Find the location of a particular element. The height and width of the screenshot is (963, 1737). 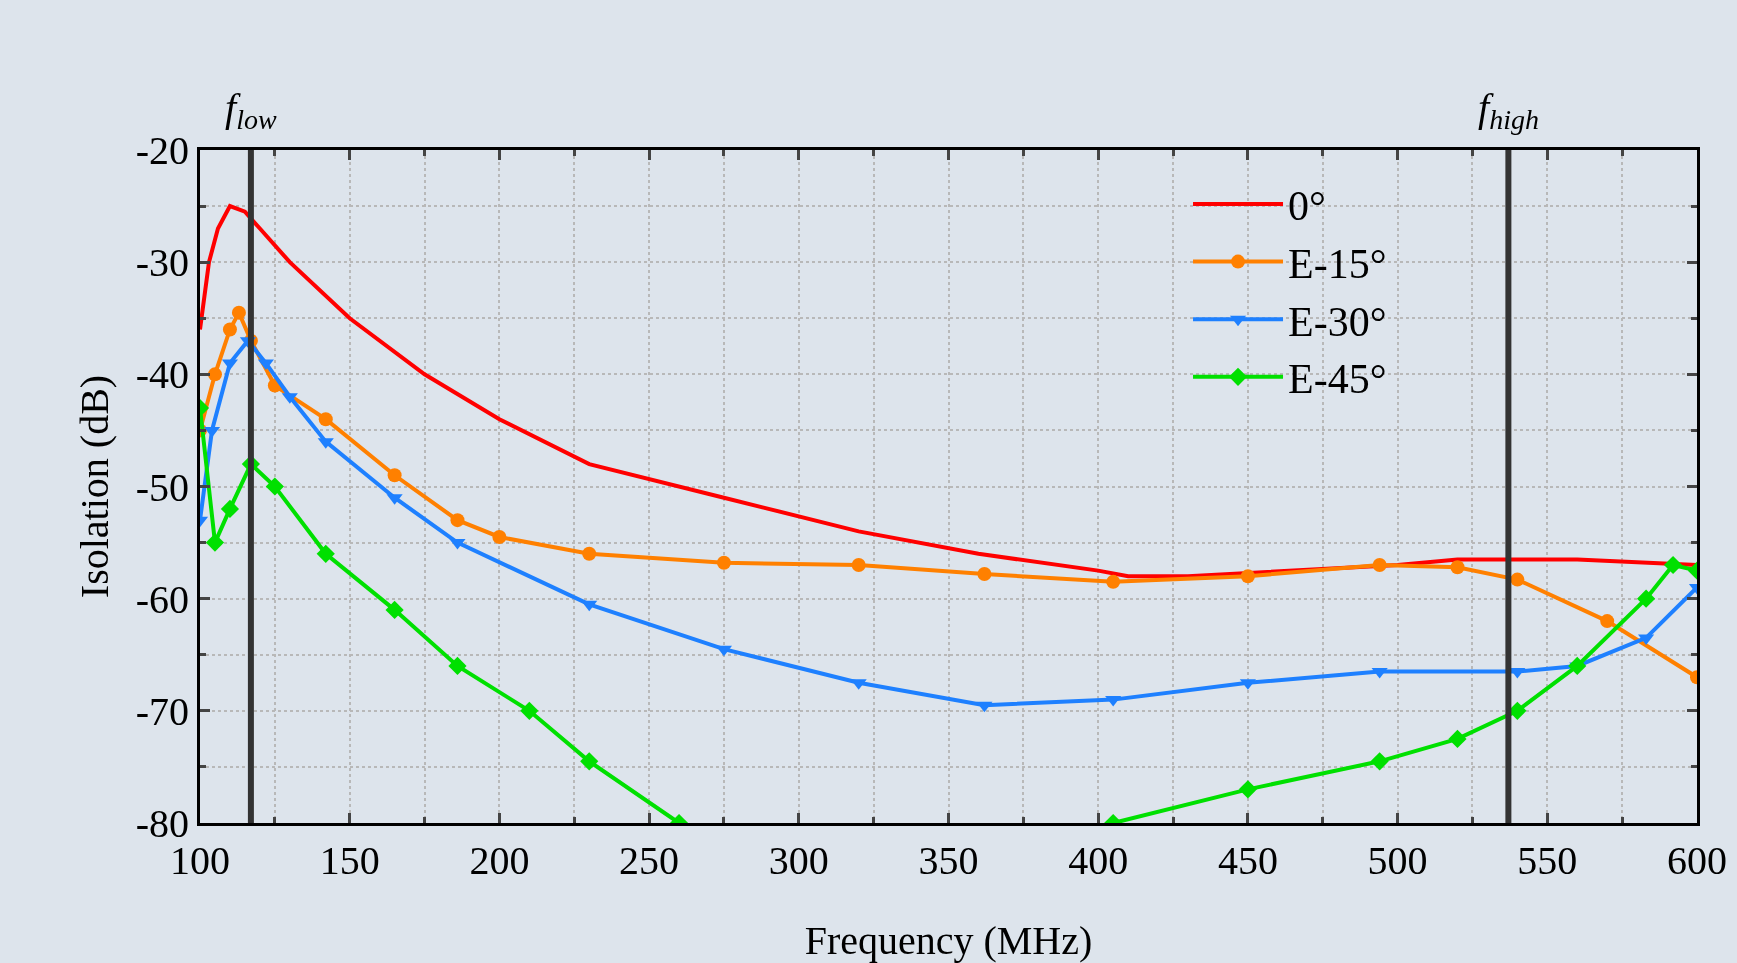

x-tick-label: 200 is located at coordinates (499, 860).